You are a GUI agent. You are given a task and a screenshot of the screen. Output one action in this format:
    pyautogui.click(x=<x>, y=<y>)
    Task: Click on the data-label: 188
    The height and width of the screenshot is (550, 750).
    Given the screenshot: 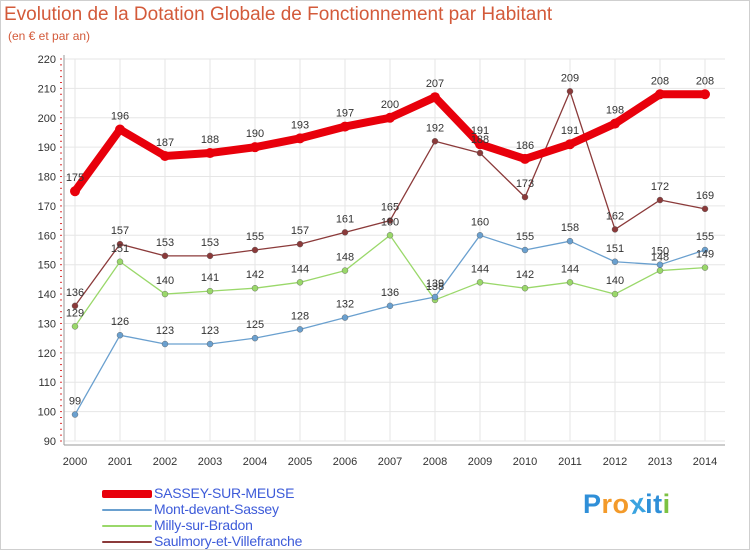 What is the action you would take?
    pyautogui.click(x=480, y=140)
    